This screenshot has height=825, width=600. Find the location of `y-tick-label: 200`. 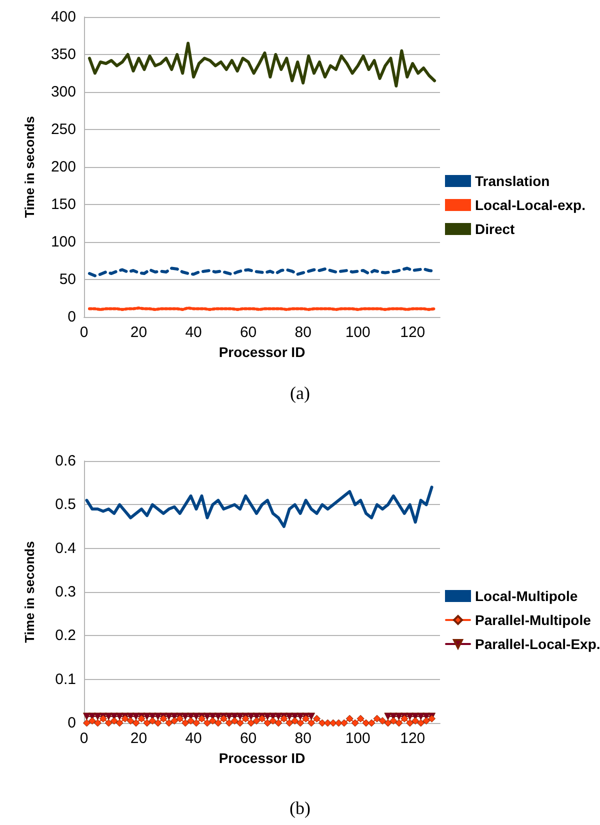

y-tick-label: 200 is located at coordinates (63, 167).